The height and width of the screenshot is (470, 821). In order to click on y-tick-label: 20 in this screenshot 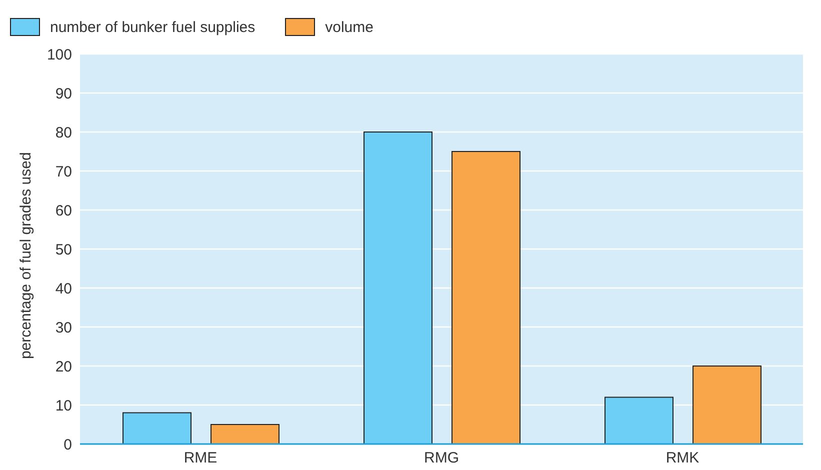, I will do `click(63, 367)`.